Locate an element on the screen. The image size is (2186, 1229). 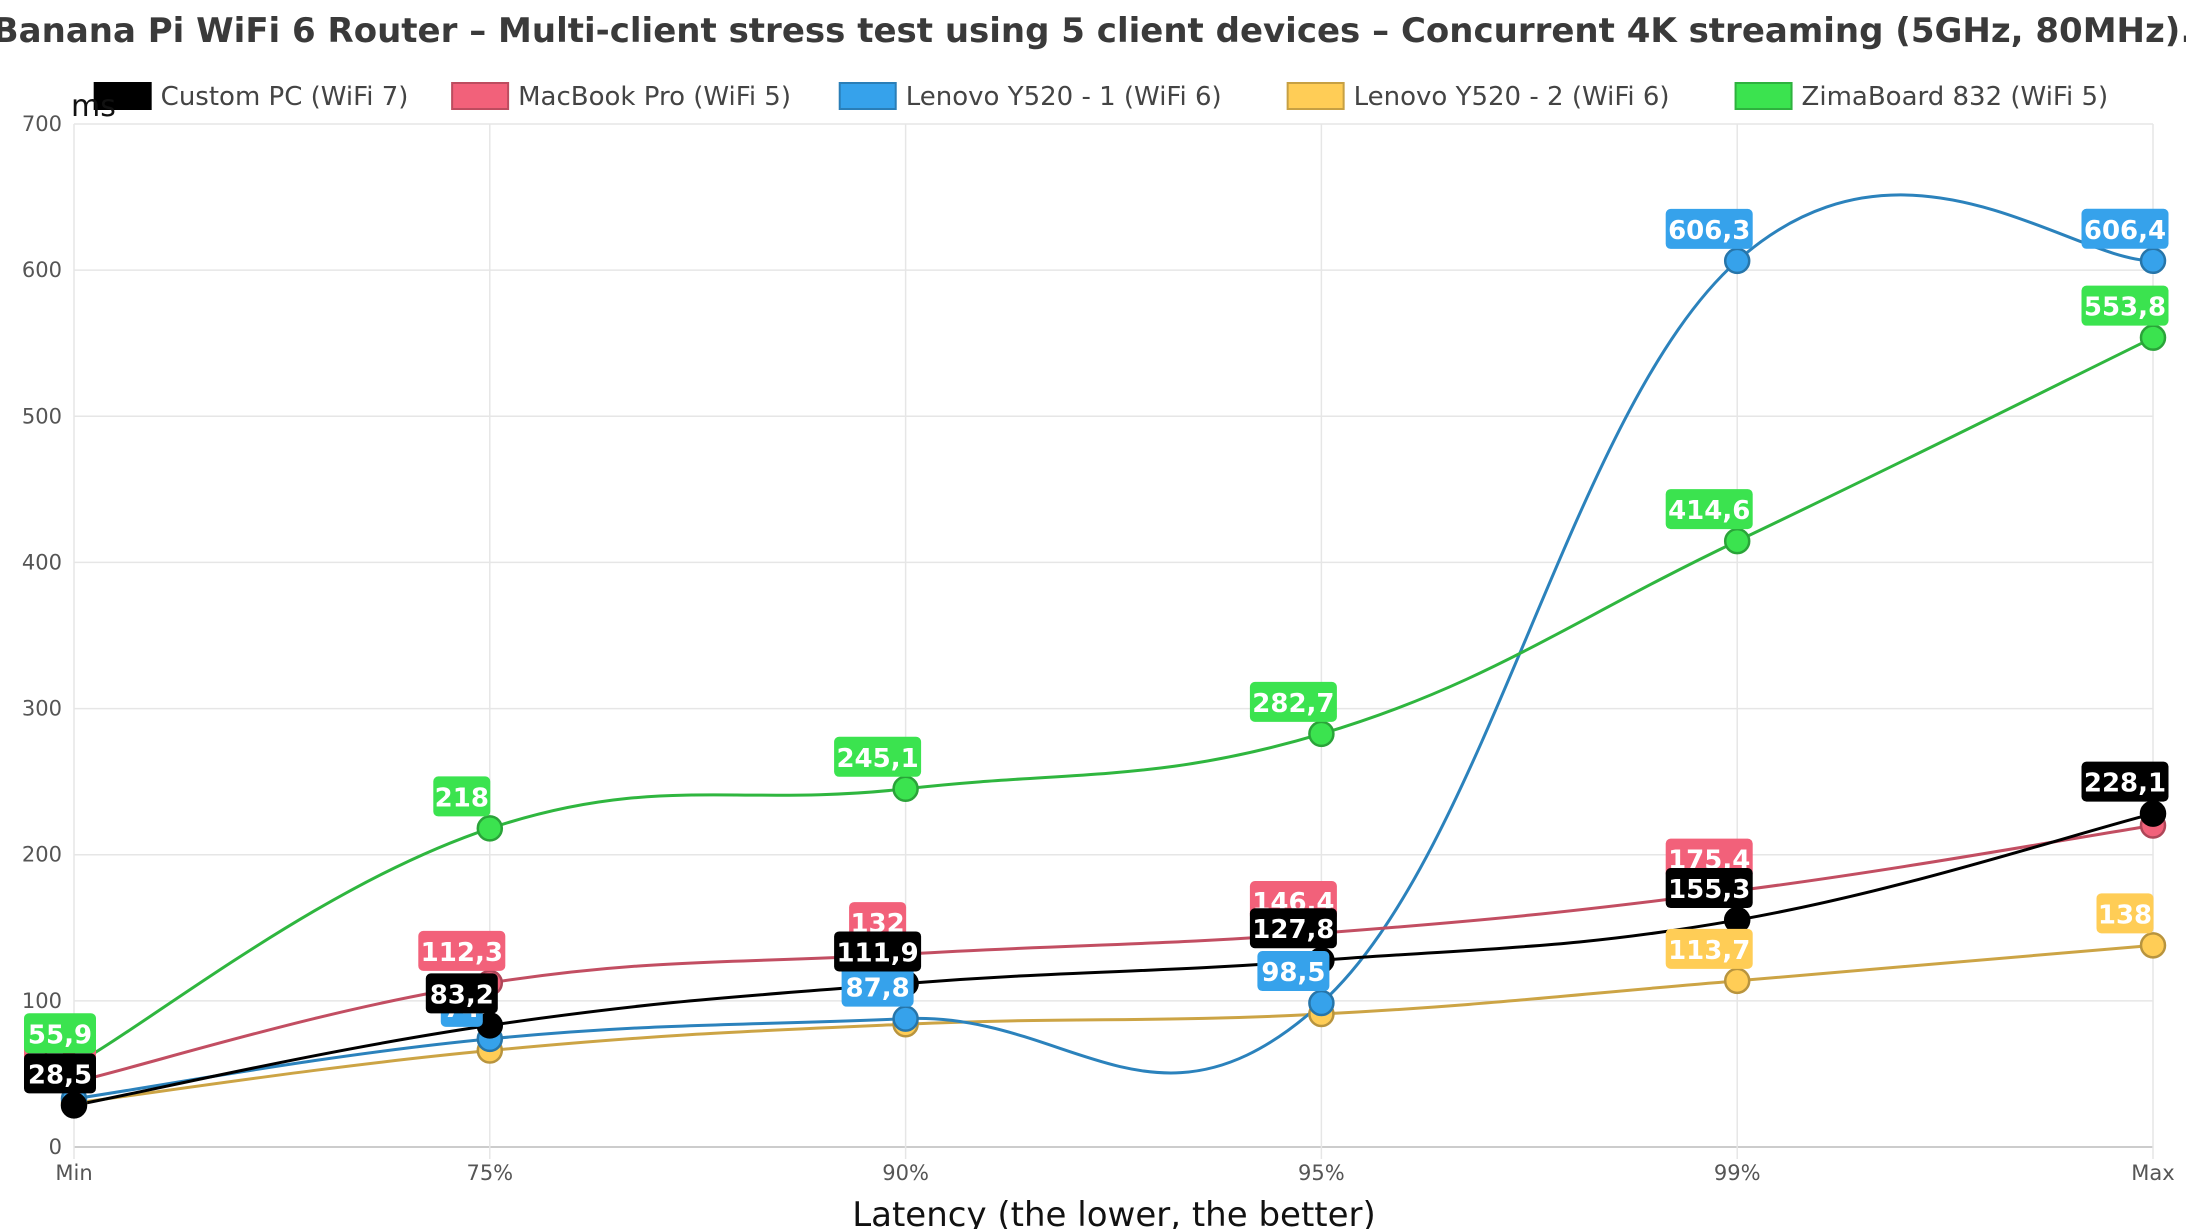
data-label-text: 55,9 is located at coordinates (60, 1035).